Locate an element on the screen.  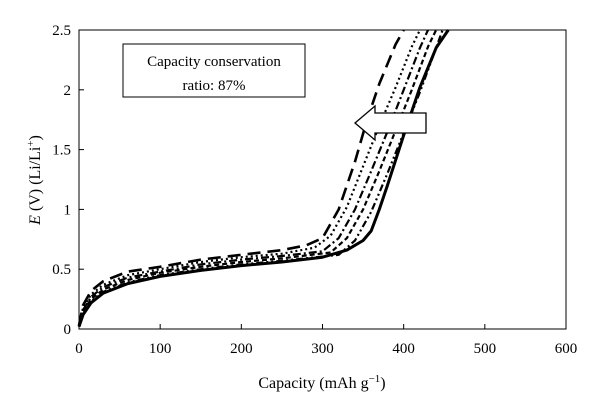
y-tick-label: 2.5 is located at coordinates (61, 31).